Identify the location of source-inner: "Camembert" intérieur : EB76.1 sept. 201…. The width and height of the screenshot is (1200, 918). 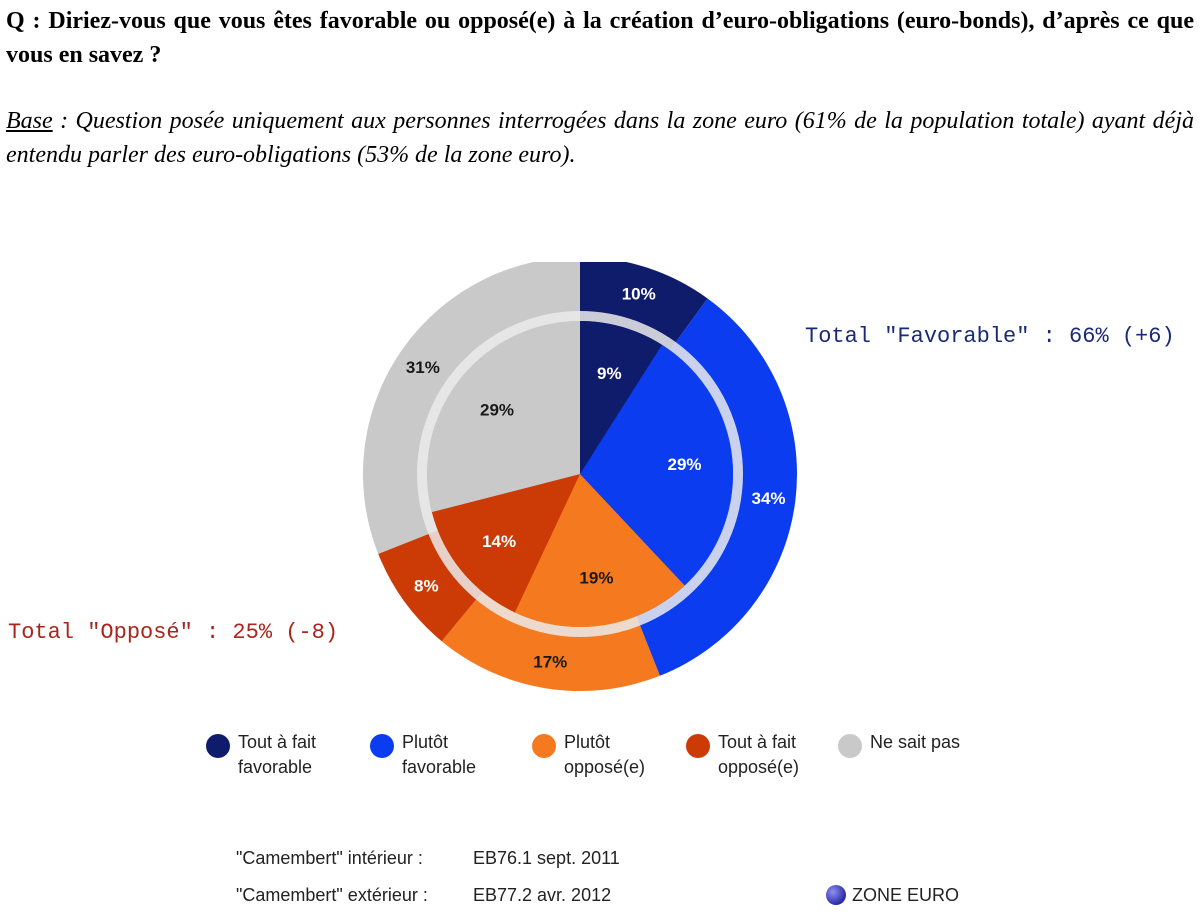
(428, 858).